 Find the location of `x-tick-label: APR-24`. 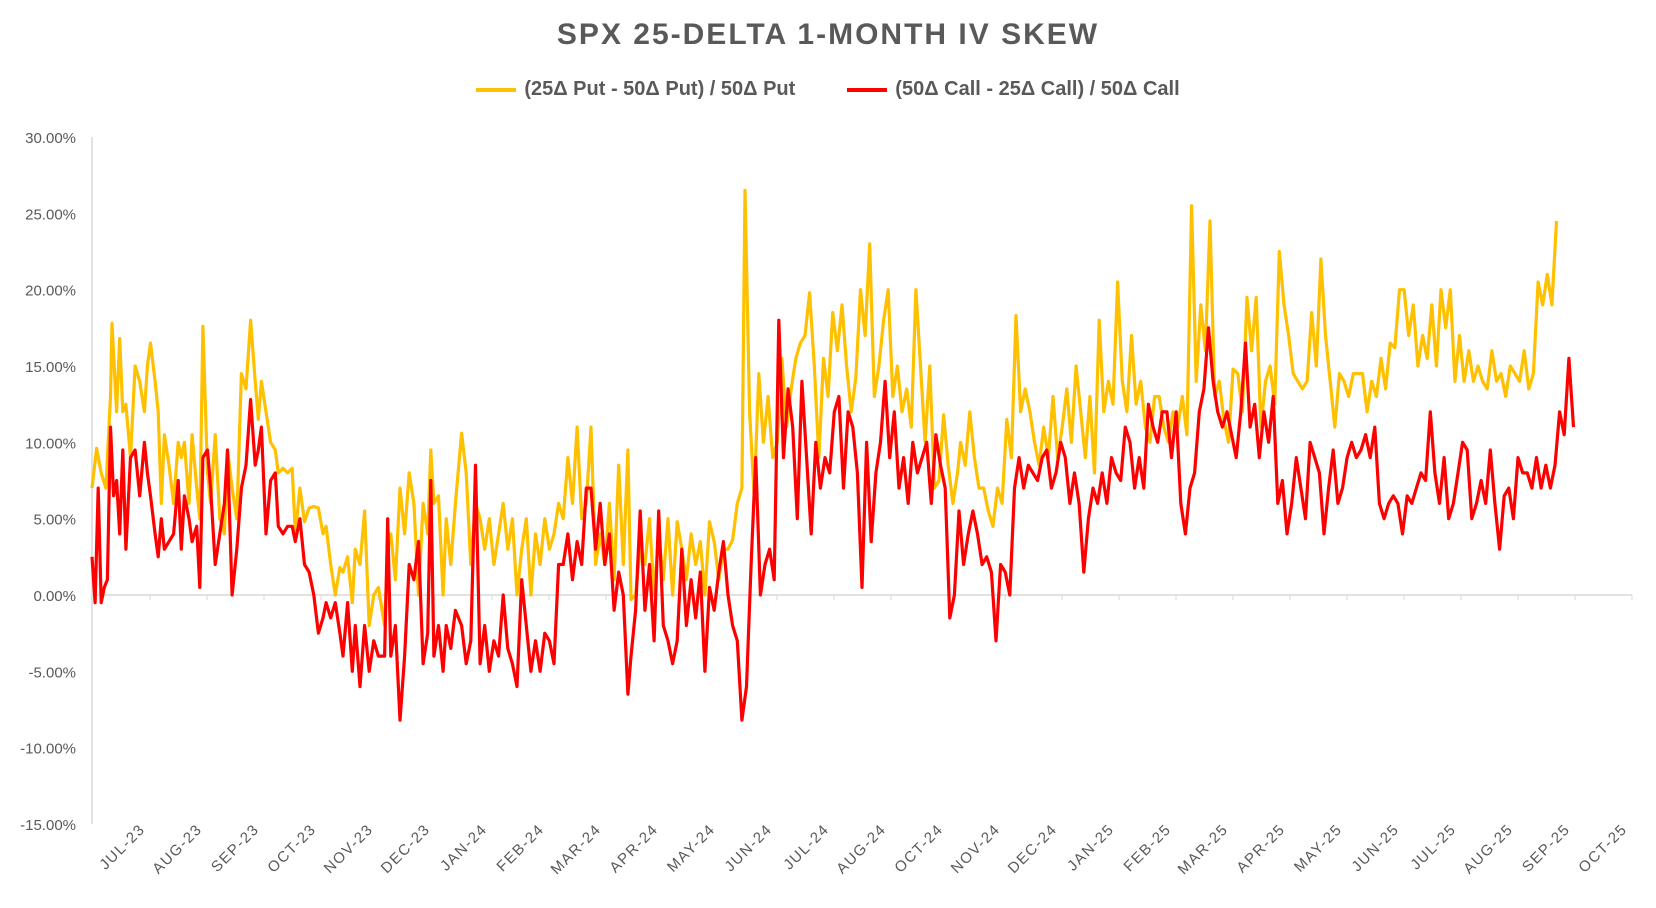

x-tick-label: APR-24 is located at coordinates (634, 849).